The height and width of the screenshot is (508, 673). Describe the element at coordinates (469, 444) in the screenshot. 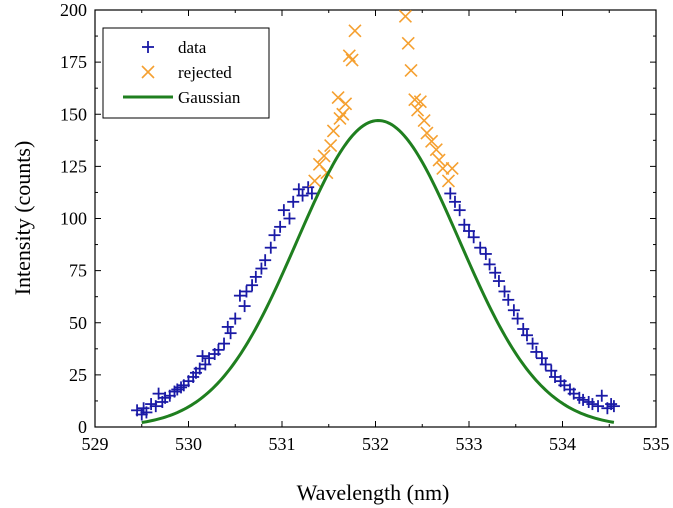

I see `x-tick-label: 533` at that location.